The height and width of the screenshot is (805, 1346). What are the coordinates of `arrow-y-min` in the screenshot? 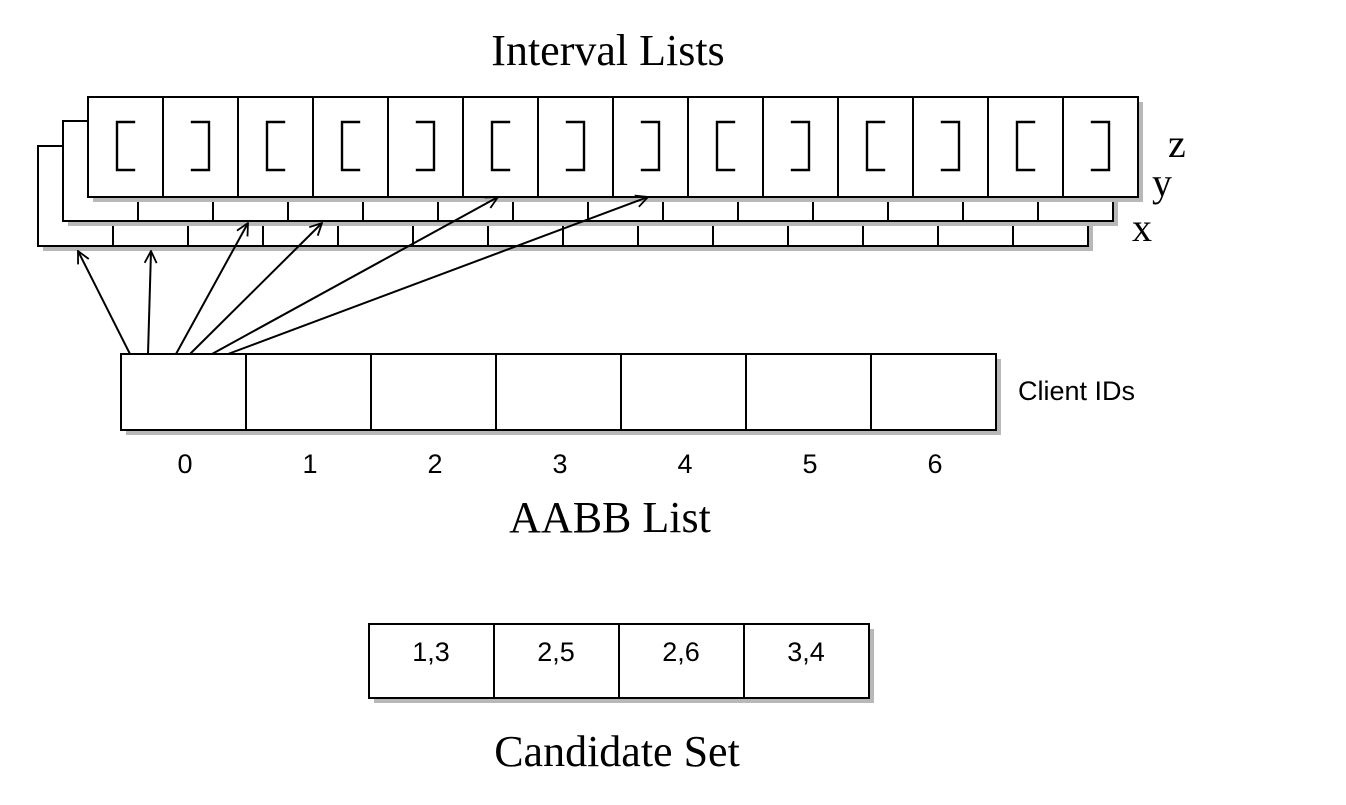 It's located at (211, 289).